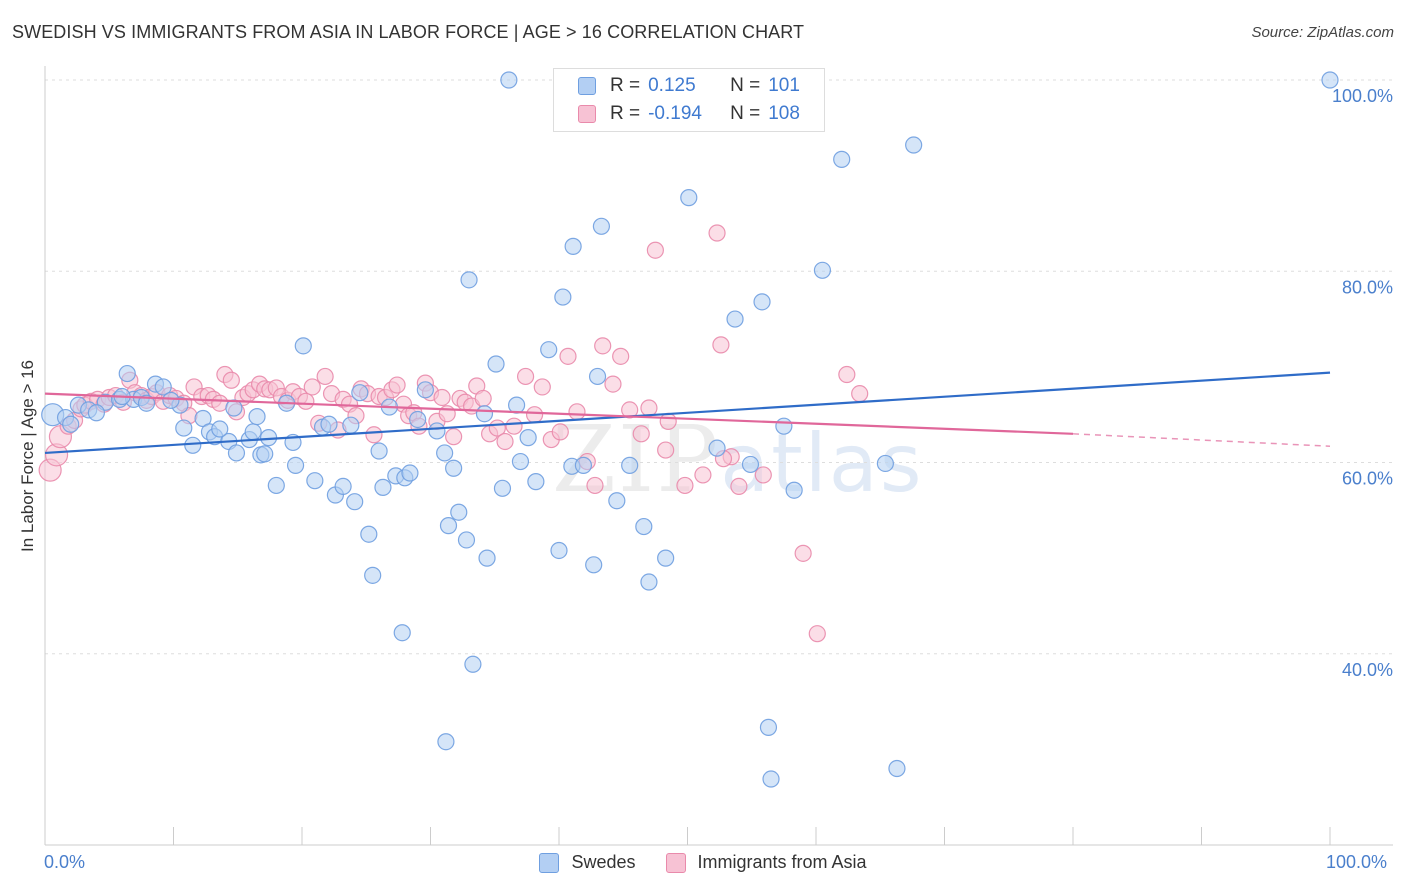 The height and width of the screenshot is (892, 1406). I want to click on correlation-legend: R = 0.125 N = 101 R = -0.194 N = 108, so click(689, 100).